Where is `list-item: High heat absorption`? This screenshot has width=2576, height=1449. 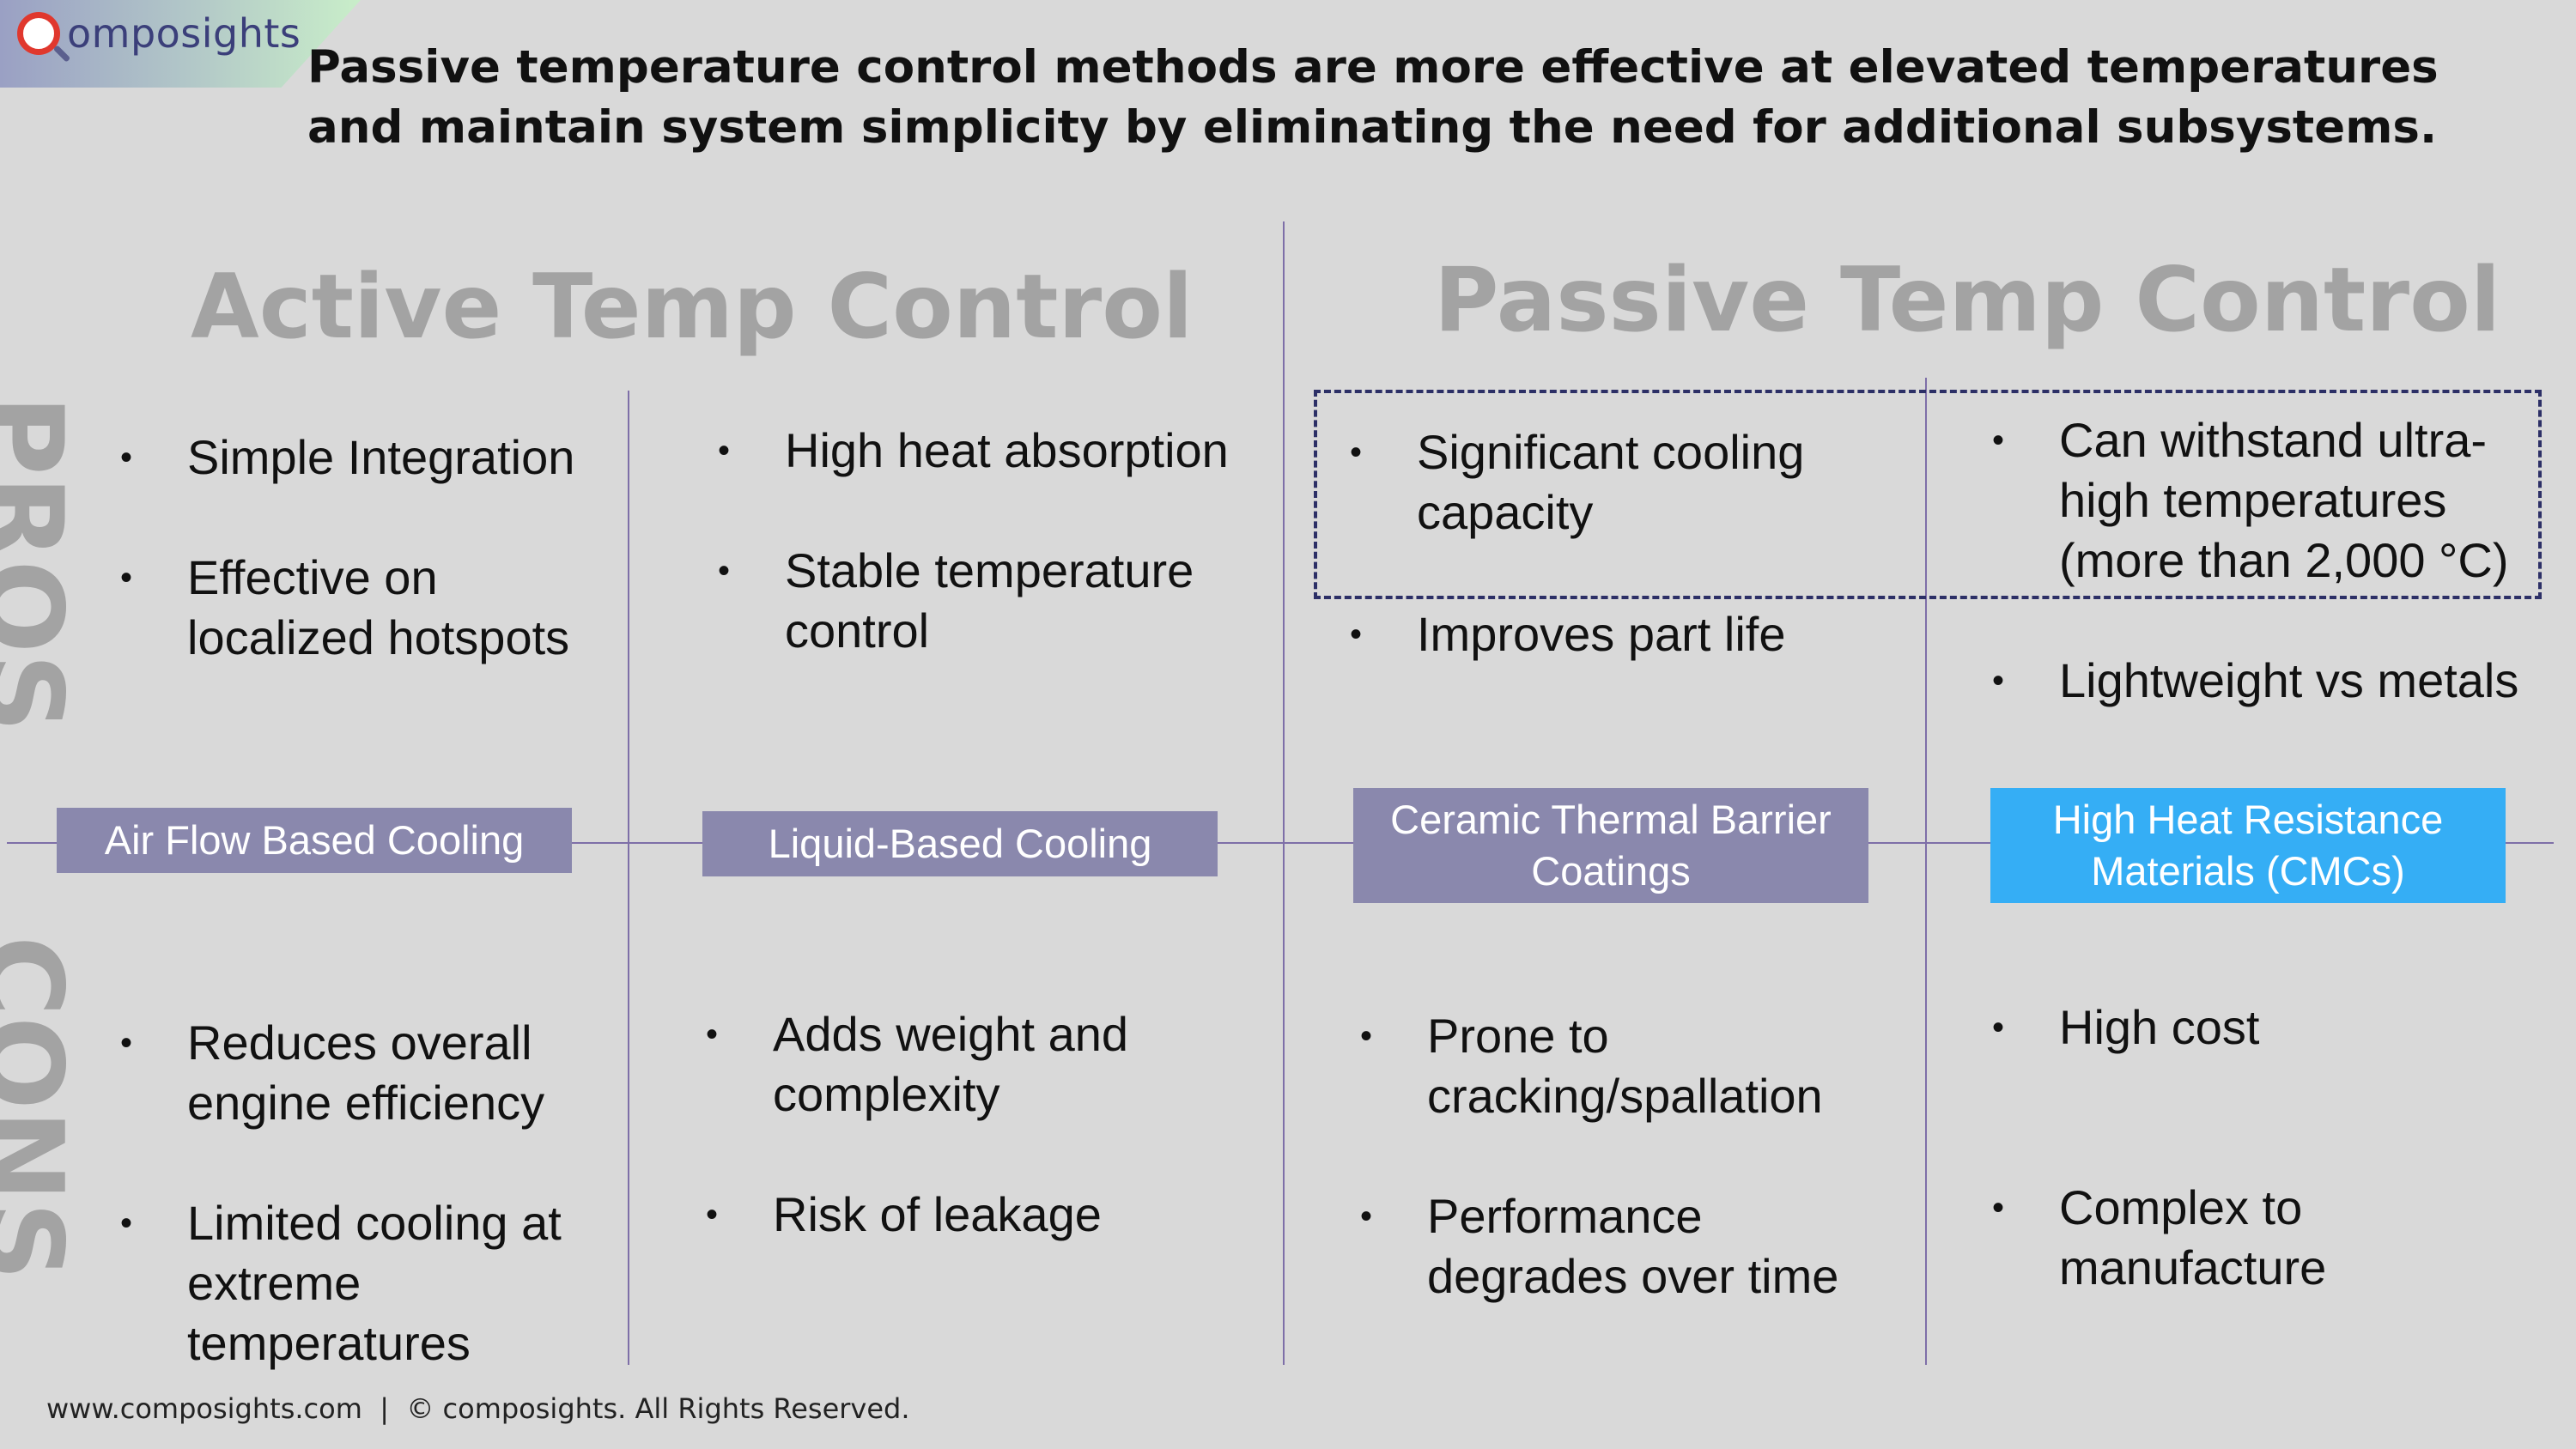
list-item: High heat absorption is located at coordinates (992, 451).